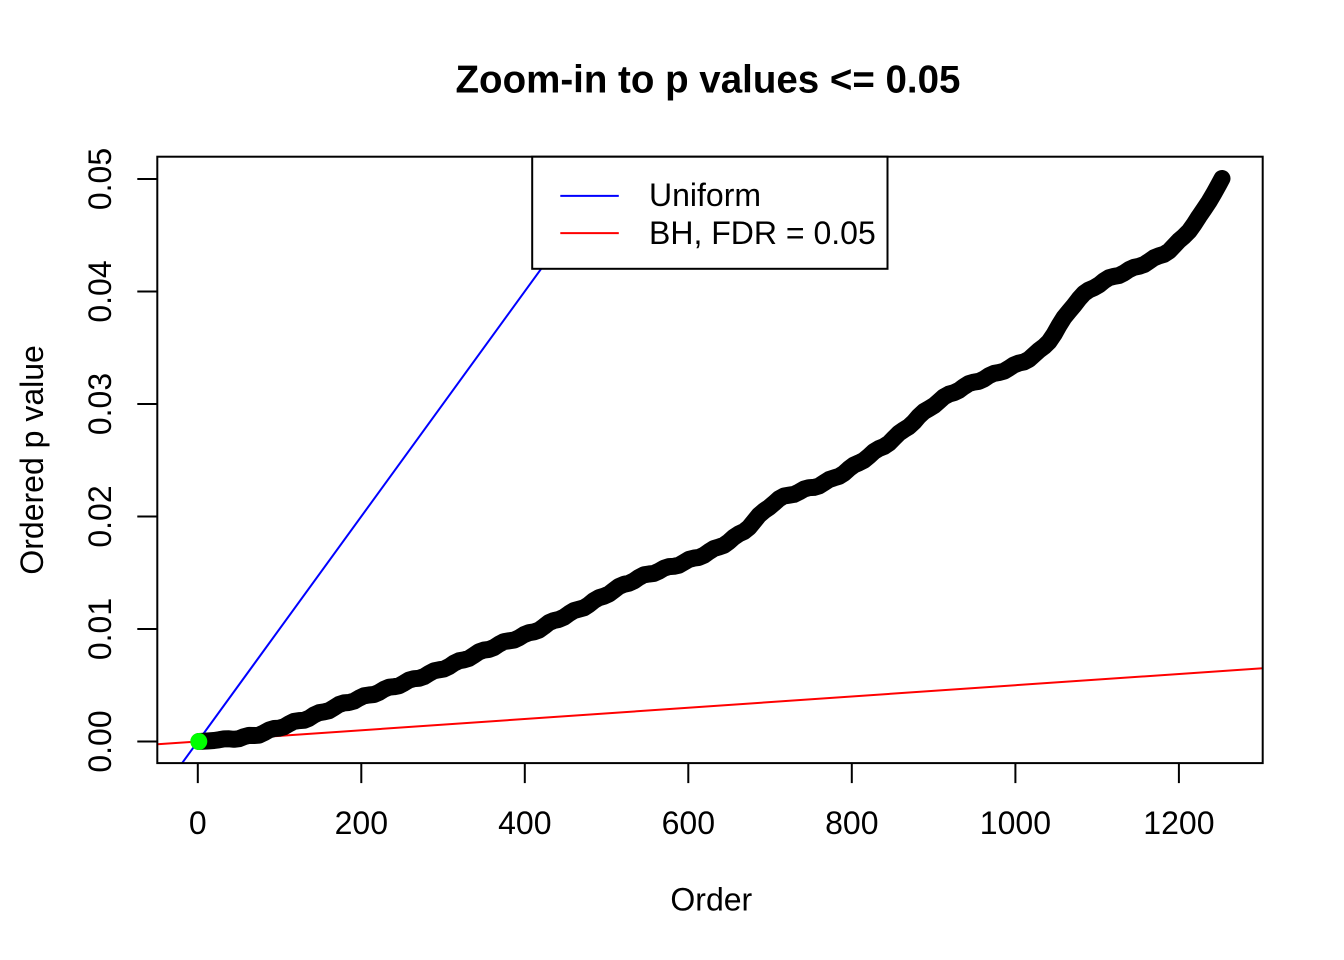 Image resolution: width=1344 pixels, height=960 pixels. What do you see at coordinates (100, 179) in the screenshot?
I see `svg-text: 0.05` at bounding box center [100, 179].